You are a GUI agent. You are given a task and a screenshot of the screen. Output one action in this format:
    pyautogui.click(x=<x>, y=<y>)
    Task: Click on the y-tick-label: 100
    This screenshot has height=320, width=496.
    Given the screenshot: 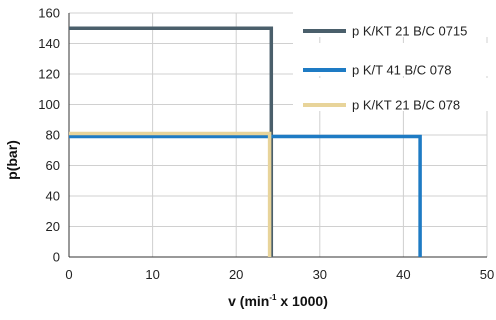 What is the action you would take?
    pyautogui.click(x=49, y=104)
    